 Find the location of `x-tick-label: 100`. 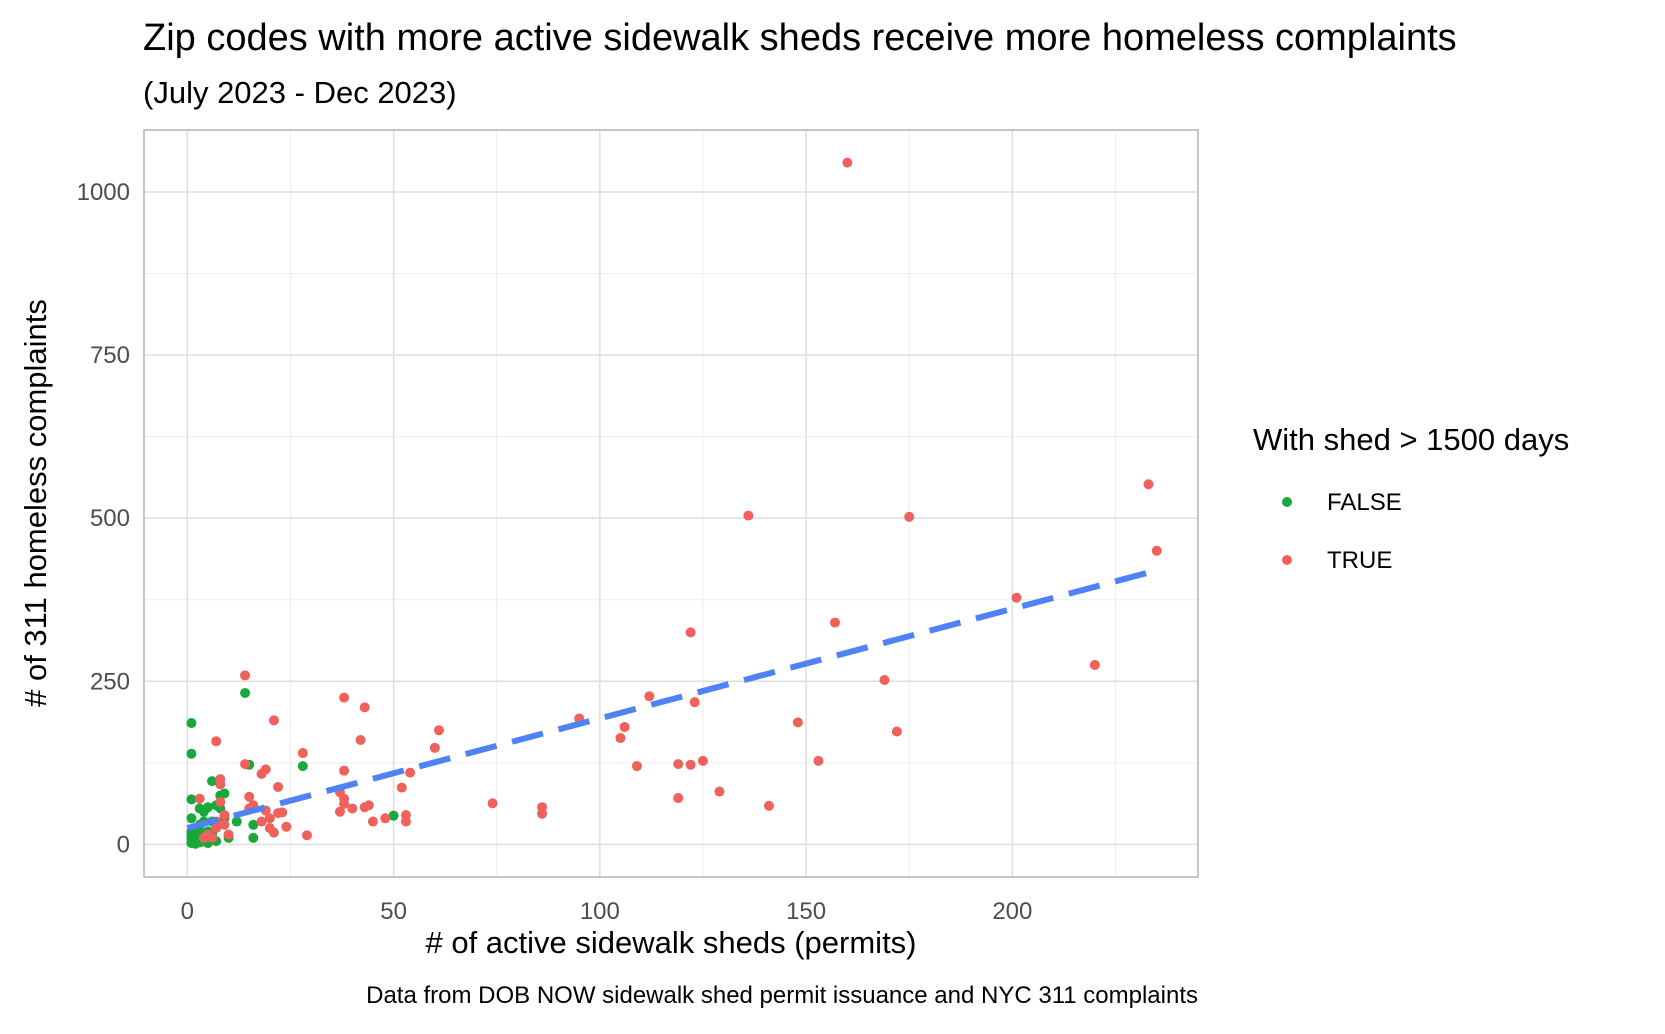

x-tick-label: 100 is located at coordinates (600, 911).